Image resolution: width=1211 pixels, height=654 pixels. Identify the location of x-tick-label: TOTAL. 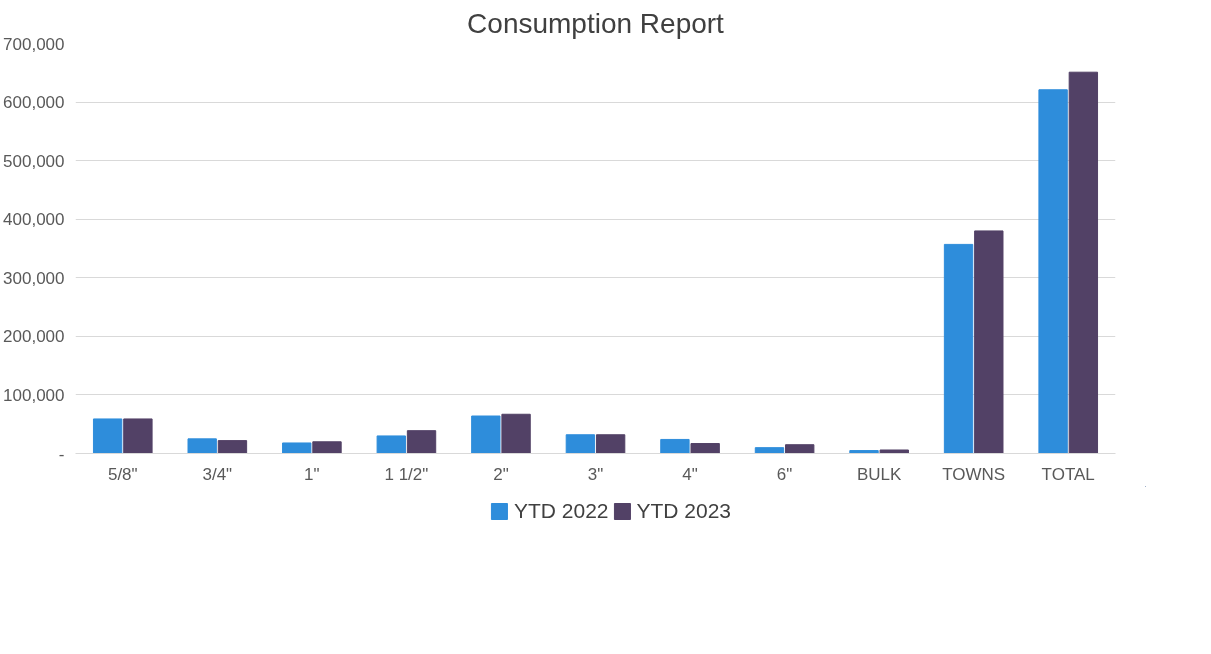
(1068, 474).